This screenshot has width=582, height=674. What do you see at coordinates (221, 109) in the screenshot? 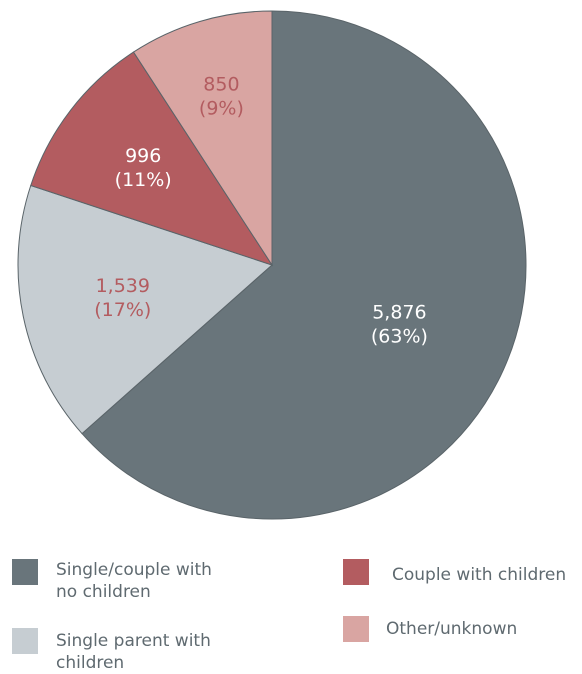
I see `slice-percent-label-4: (9%)` at bounding box center [221, 109].